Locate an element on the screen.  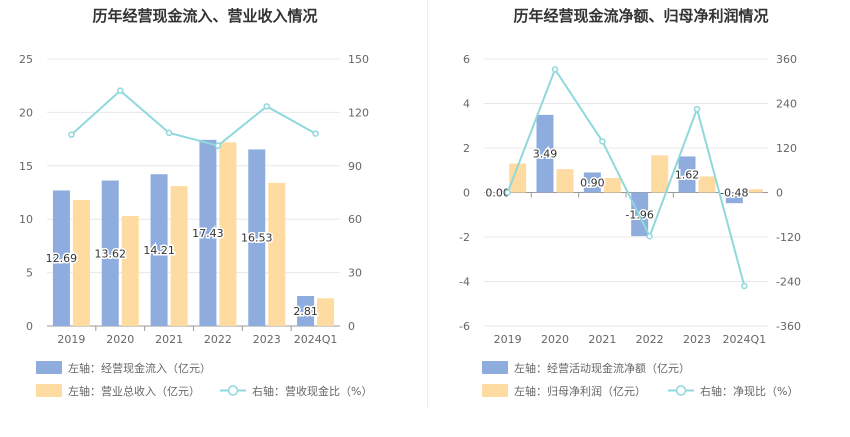
left-axis-tick-label: 4 is located at coordinates (466, 104).